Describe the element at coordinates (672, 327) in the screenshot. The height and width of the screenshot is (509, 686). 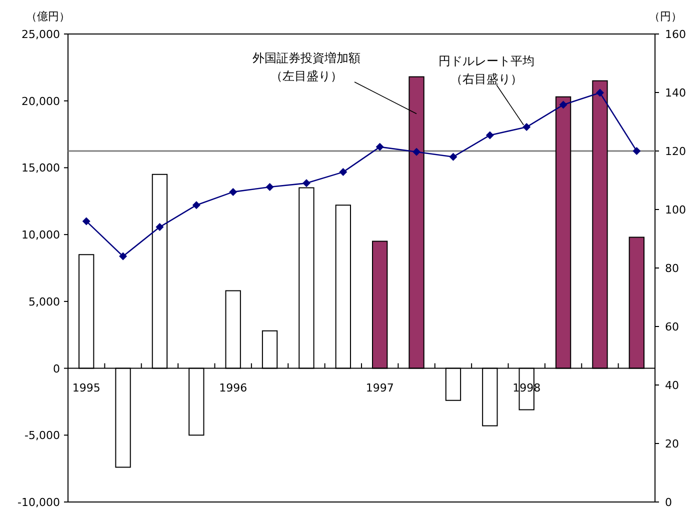
I see `y2-tick-label: 60` at that location.